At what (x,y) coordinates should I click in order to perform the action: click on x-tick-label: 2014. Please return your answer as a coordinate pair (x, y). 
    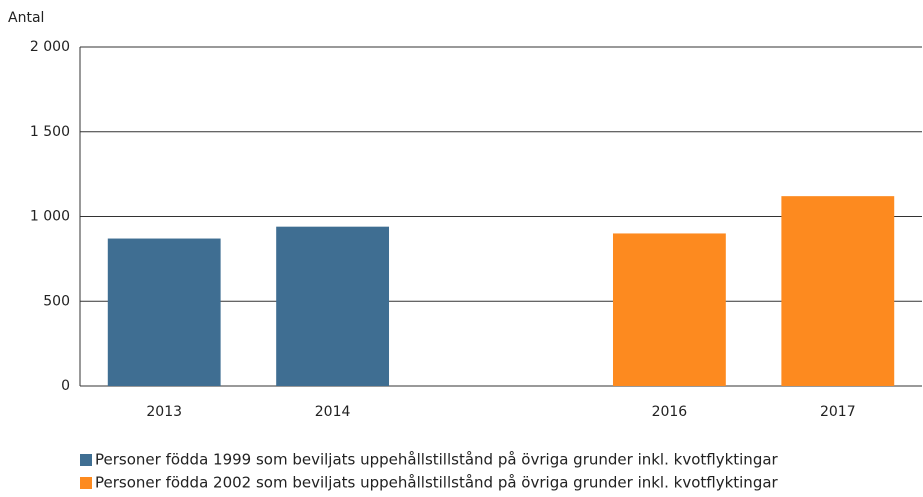
    Looking at the image, I should click on (333, 412).